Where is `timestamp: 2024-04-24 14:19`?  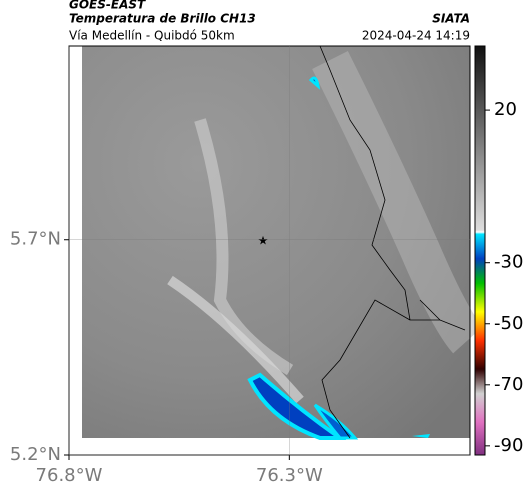
timestamp: 2024-04-24 14:19 is located at coordinates (416, 36).